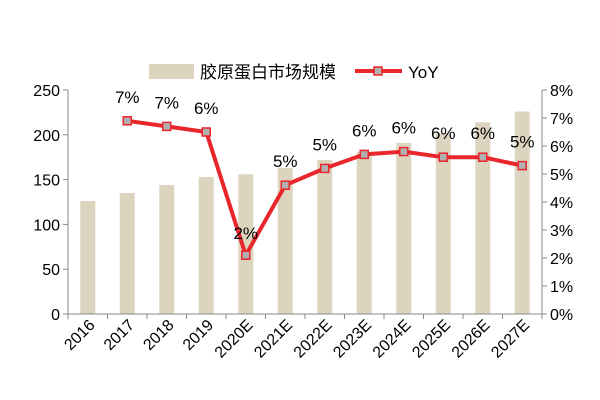  I want to click on yoy-label-2024E: 6%, so click(403, 128).